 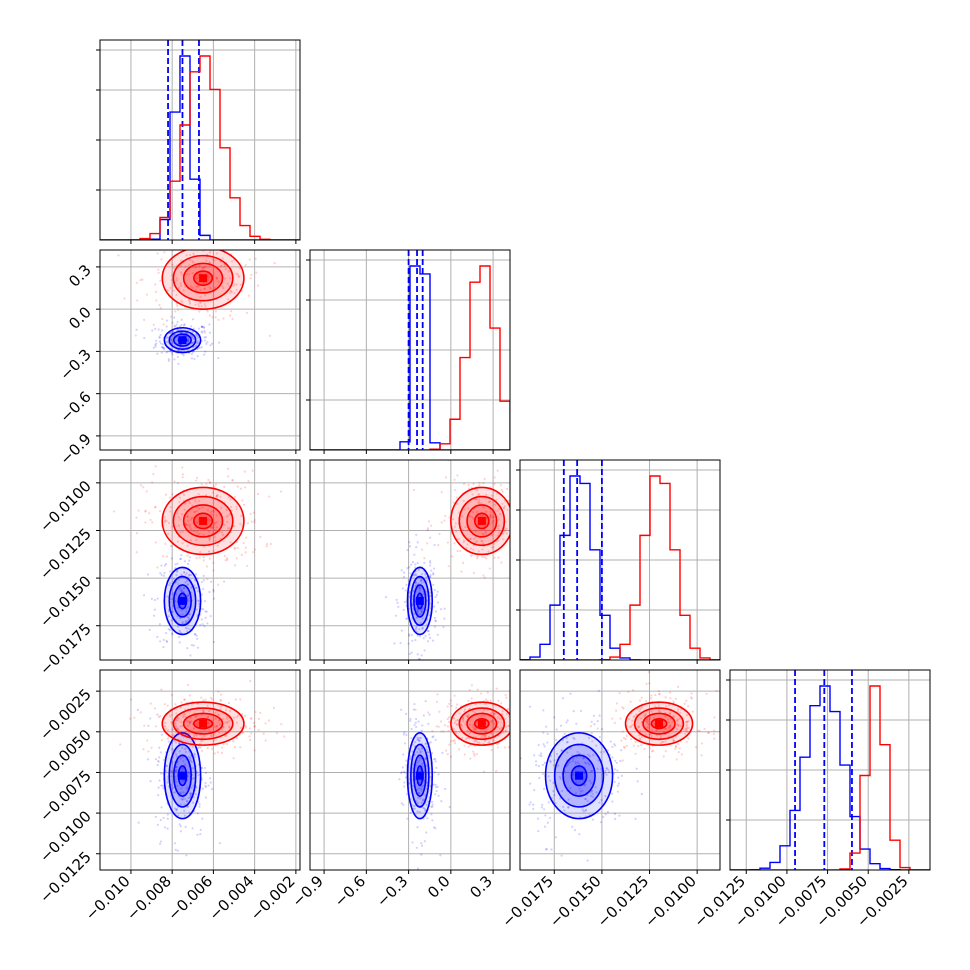 I want to click on x-tick-label: −0.0175, so click(x=527, y=901).